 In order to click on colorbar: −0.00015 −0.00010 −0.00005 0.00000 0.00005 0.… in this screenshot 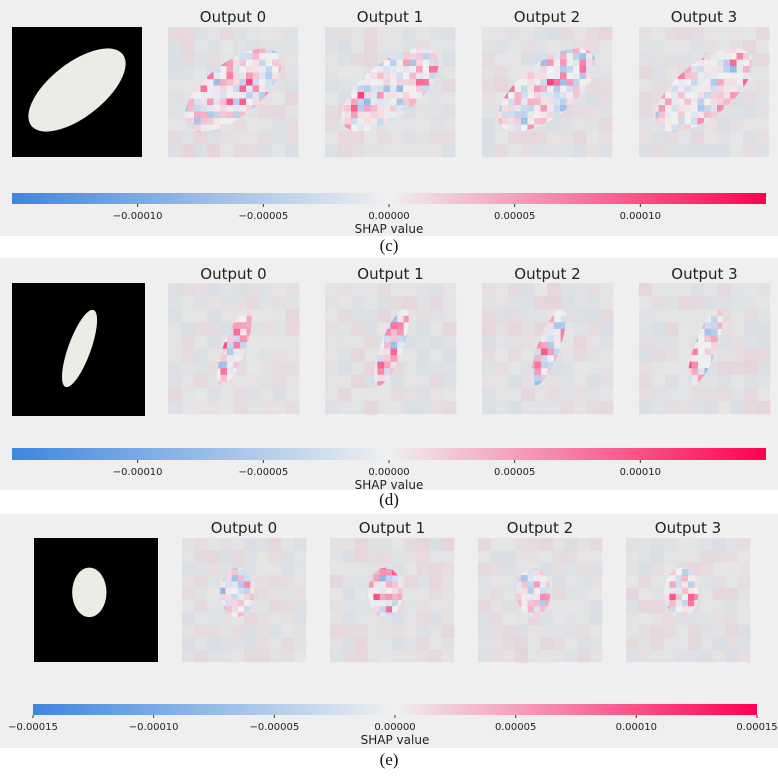, I will do `click(393, 725)`.